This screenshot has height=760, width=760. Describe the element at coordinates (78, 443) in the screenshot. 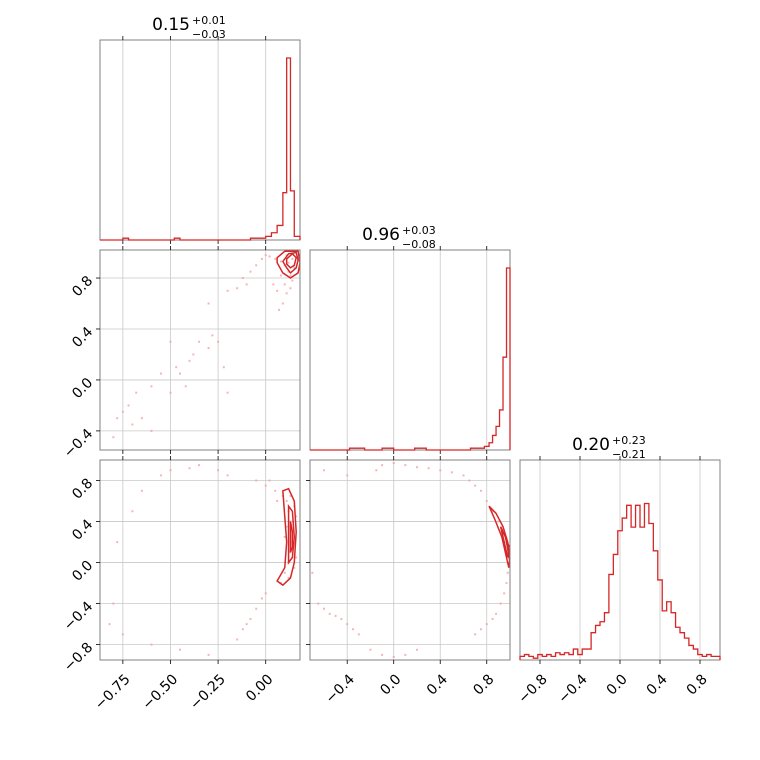

I see `x1-y-tick-label: −0.4` at that location.